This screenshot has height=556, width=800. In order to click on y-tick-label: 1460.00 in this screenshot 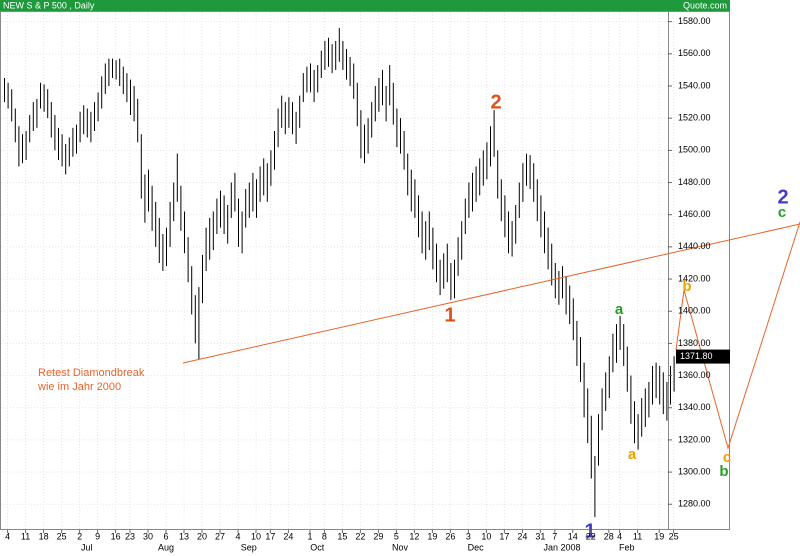, I will do `click(694, 214)`.